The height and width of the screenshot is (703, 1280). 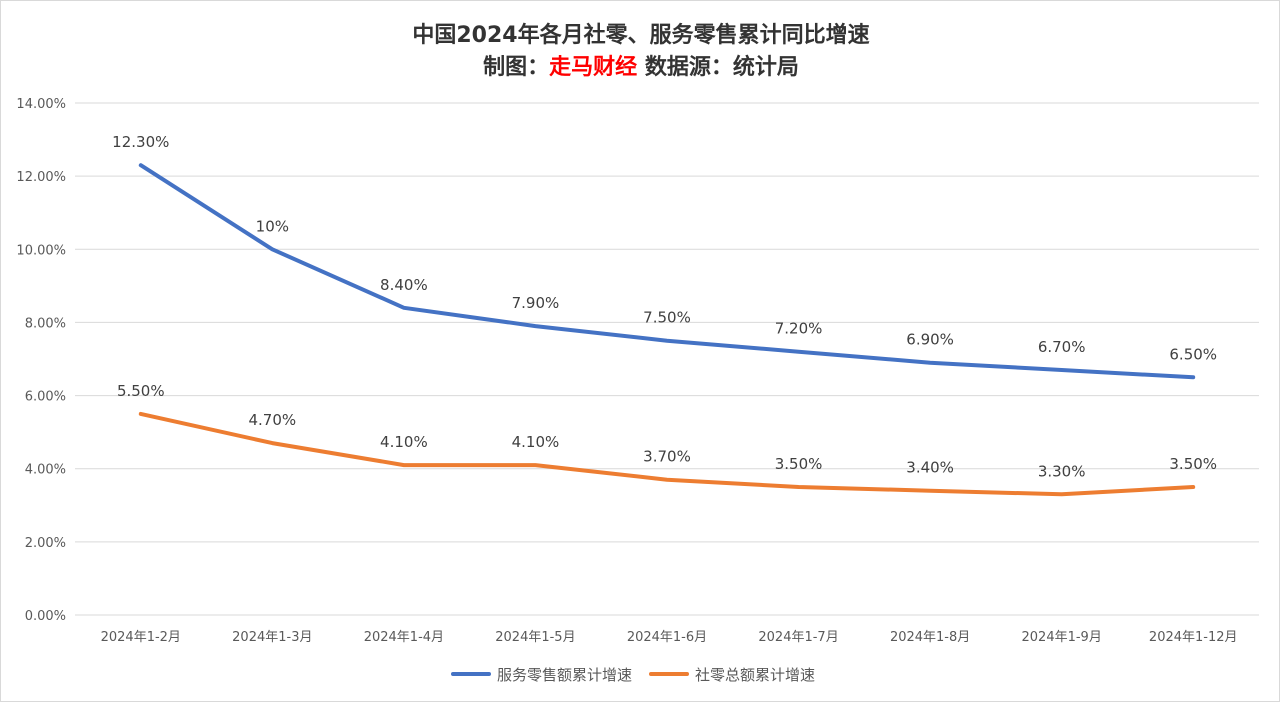 What do you see at coordinates (45, 543) in the screenshot?
I see `y-tick-label: 2.00%` at bounding box center [45, 543].